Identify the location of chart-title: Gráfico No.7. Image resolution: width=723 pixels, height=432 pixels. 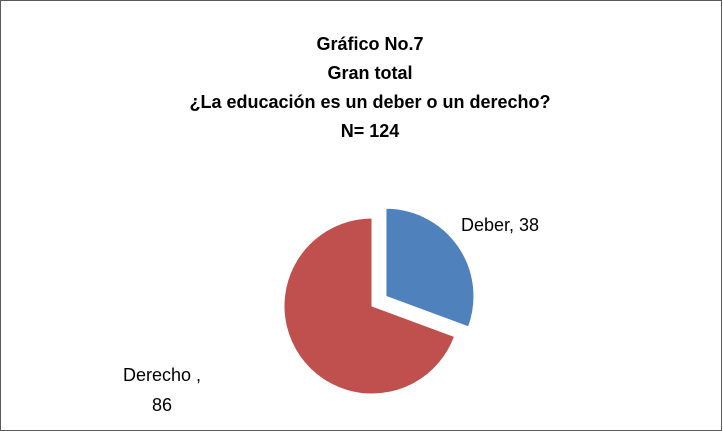
(369, 44).